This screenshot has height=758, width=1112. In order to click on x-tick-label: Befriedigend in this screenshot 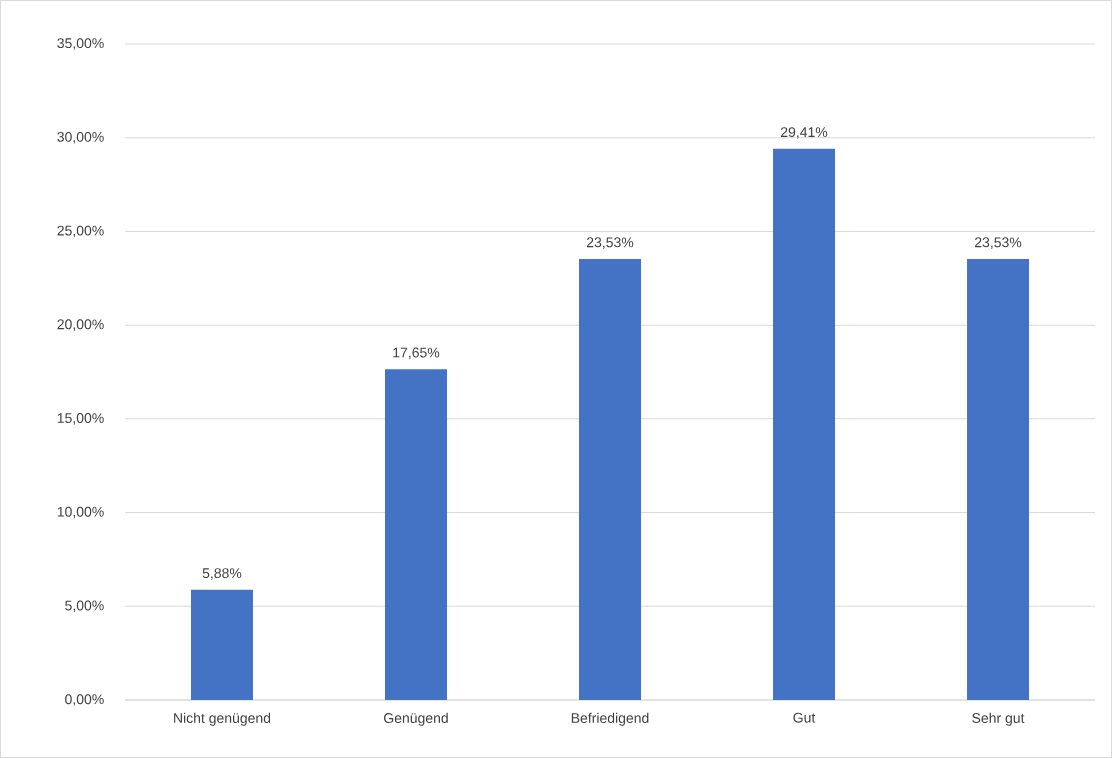, I will do `click(610, 719)`.